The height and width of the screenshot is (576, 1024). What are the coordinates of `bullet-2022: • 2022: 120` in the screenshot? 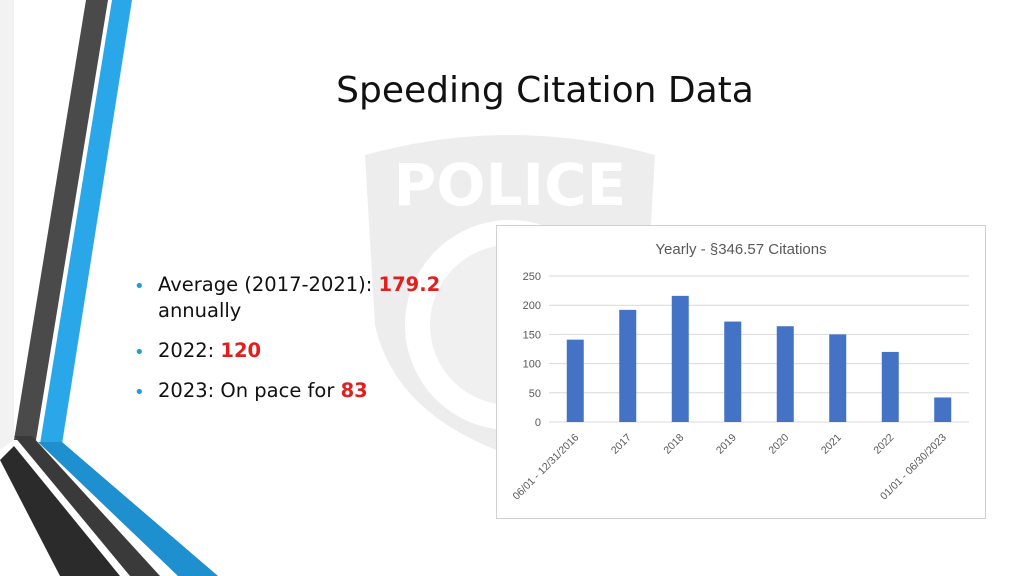 It's located at (302, 351).